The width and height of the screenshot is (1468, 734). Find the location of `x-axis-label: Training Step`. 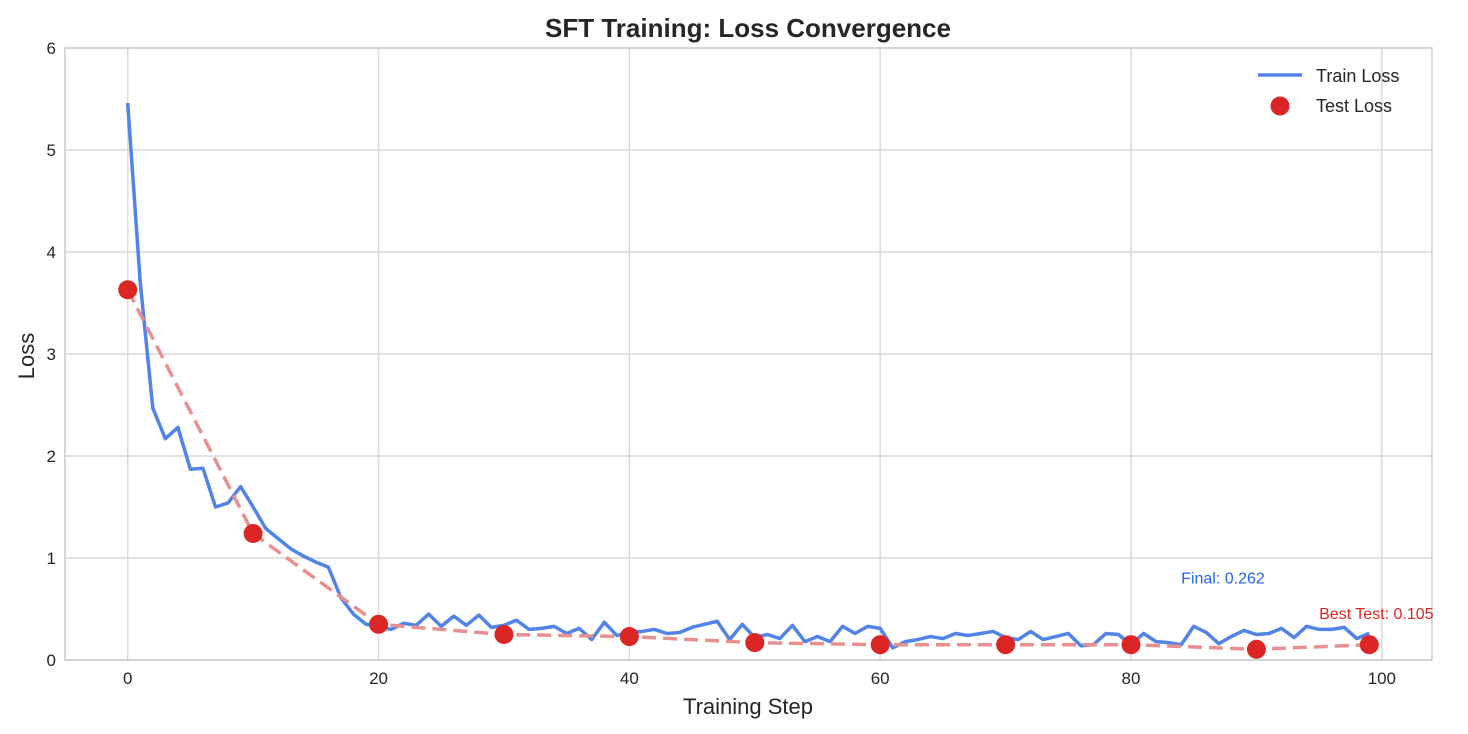

x-axis-label: Training Step is located at coordinates (748, 706).